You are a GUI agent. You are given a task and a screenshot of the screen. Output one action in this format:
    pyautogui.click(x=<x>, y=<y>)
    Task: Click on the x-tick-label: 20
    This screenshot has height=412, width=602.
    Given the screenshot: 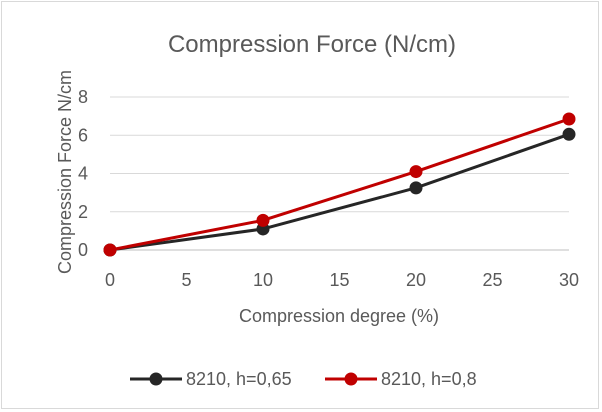 What is the action you would take?
    pyautogui.click(x=416, y=280)
    